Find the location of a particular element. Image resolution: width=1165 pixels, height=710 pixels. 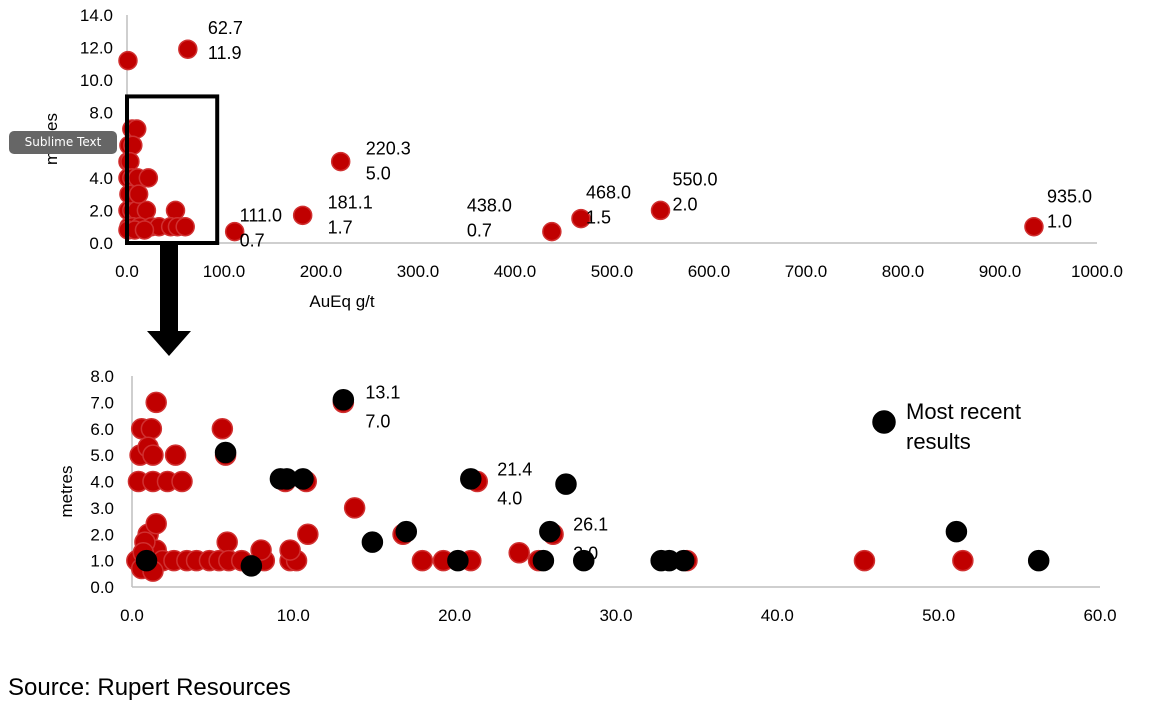

legend-label: Most recent is located at coordinates (963, 411).